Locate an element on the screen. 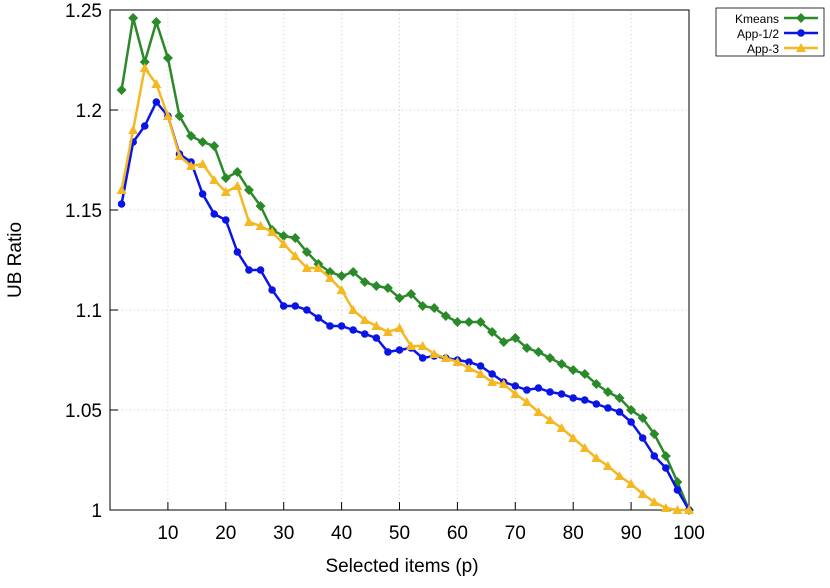 This screenshot has height=588, width=830. legend-label: Kmeans is located at coordinates (757, 19).